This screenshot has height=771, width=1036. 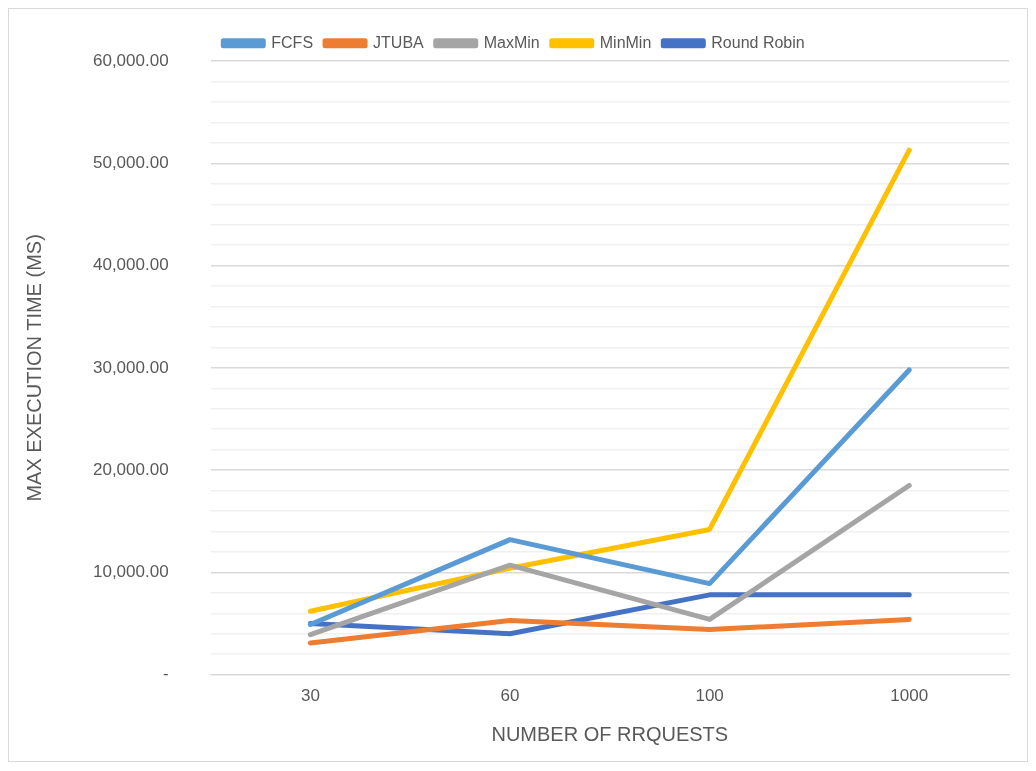 What do you see at coordinates (165, 674) in the screenshot?
I see `y-tick-label: -` at bounding box center [165, 674].